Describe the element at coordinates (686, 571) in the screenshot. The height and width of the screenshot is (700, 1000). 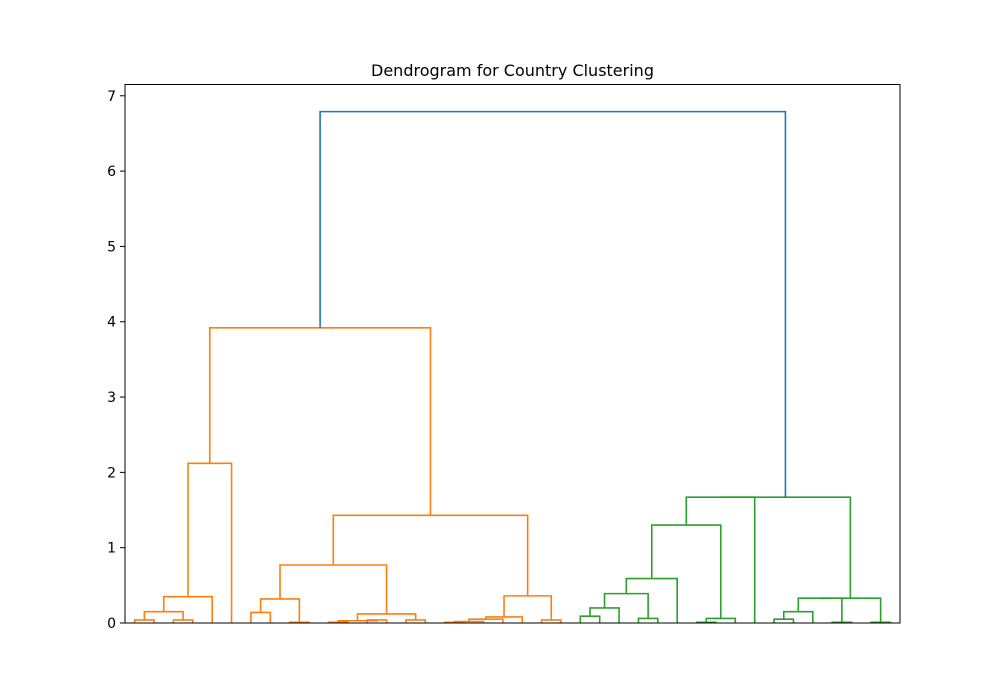
I see `dendrogram-link-g8` at that location.